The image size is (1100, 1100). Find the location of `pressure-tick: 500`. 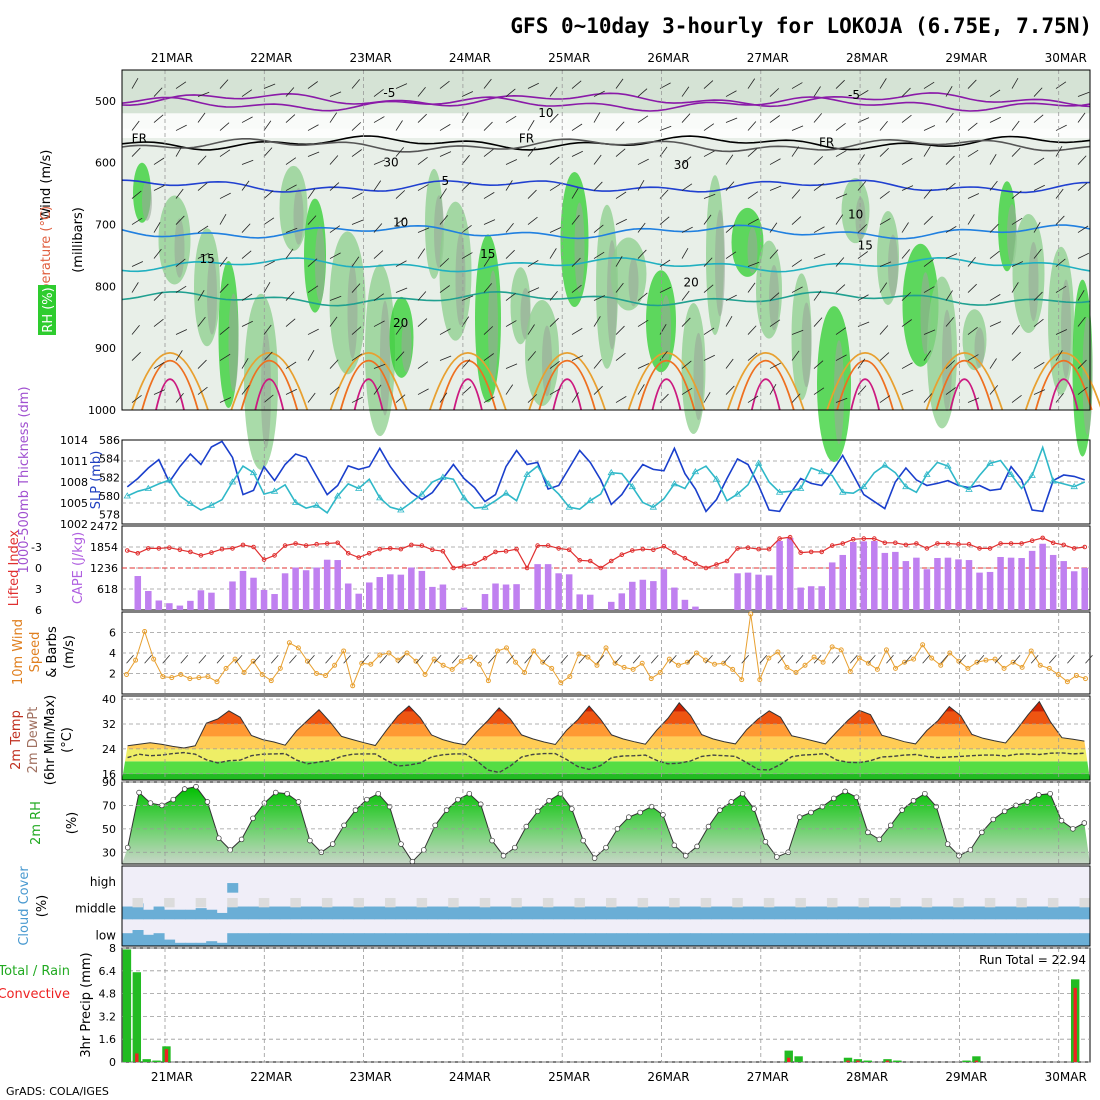

pressure-tick: 500 is located at coordinates (105, 101).